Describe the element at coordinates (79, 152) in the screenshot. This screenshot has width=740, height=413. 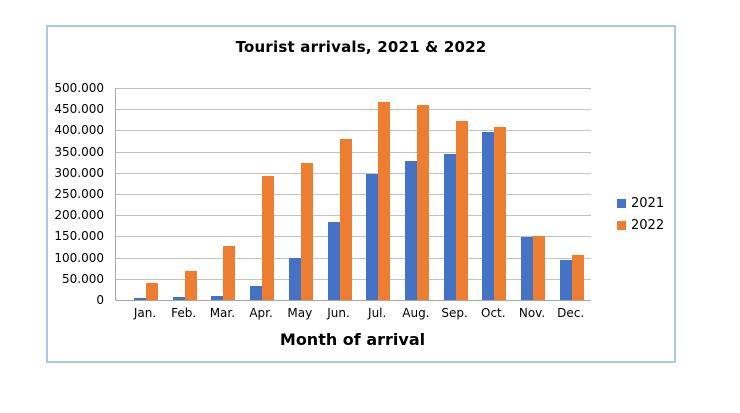
I see `y-tick-label: 350.000` at that location.